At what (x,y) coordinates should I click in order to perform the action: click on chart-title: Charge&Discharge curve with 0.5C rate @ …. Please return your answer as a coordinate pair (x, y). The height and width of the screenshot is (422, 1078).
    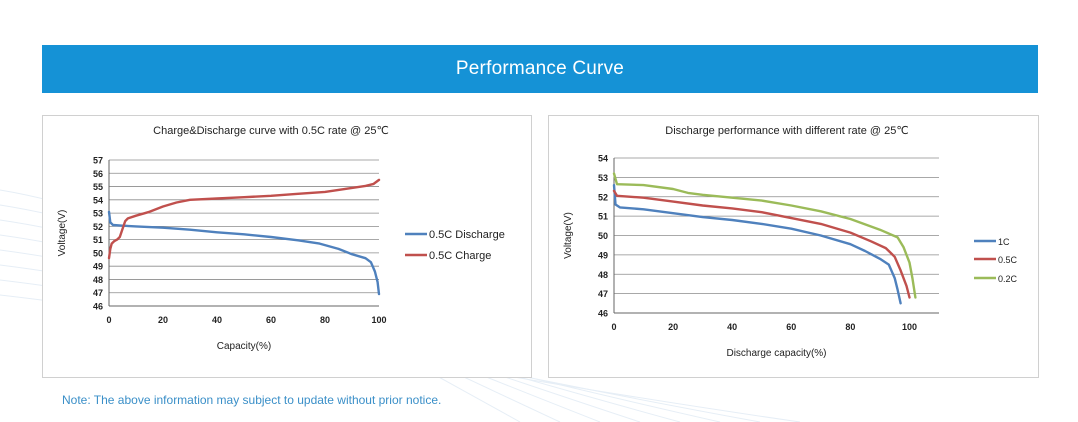
    Looking at the image, I should click on (271, 131).